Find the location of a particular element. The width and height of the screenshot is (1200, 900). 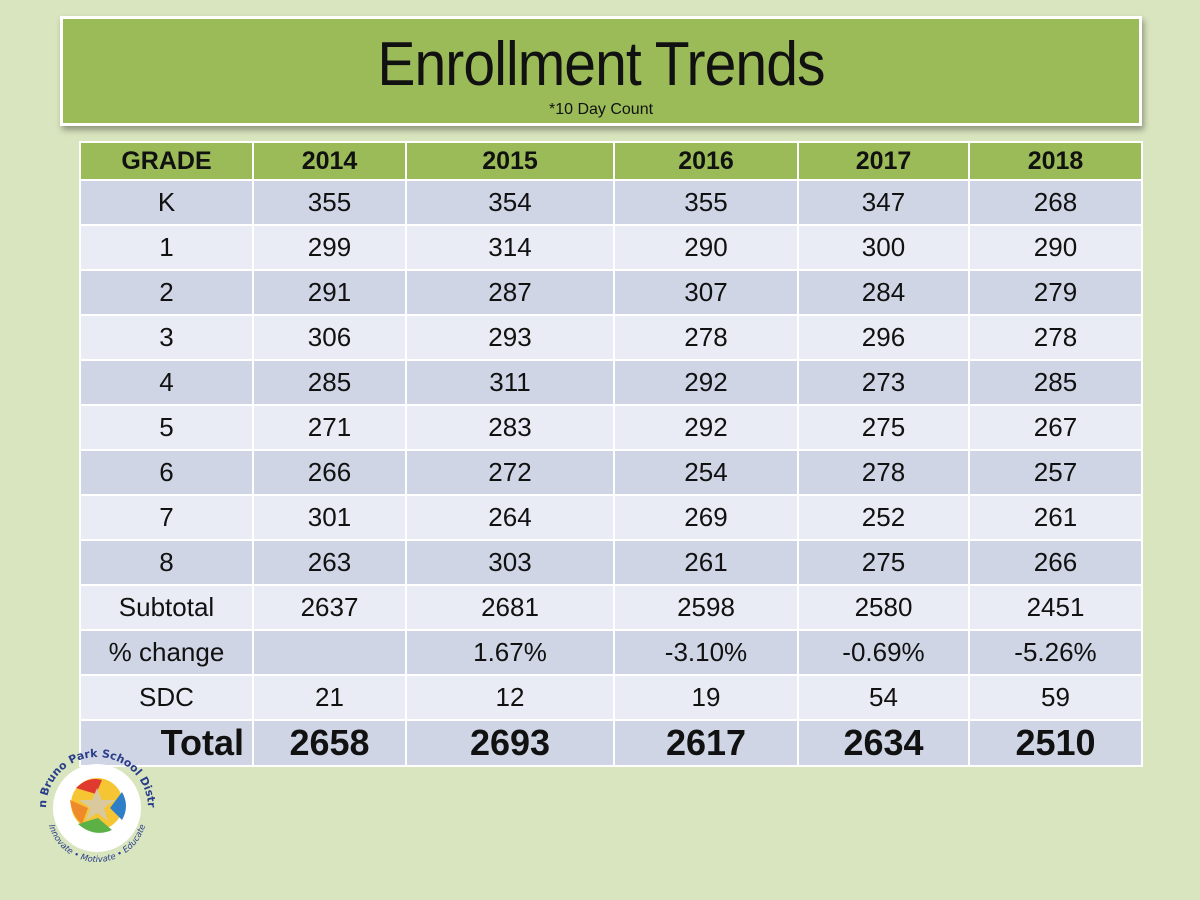

value-cell: 12 is located at coordinates (510, 697).